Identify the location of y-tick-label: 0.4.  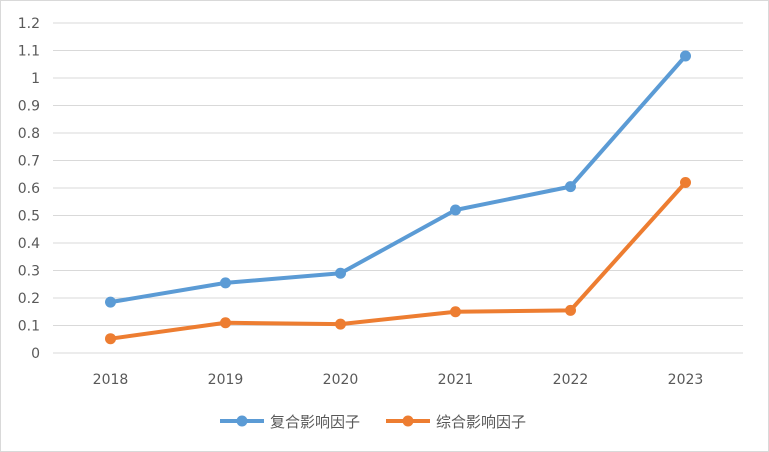
(29, 244).